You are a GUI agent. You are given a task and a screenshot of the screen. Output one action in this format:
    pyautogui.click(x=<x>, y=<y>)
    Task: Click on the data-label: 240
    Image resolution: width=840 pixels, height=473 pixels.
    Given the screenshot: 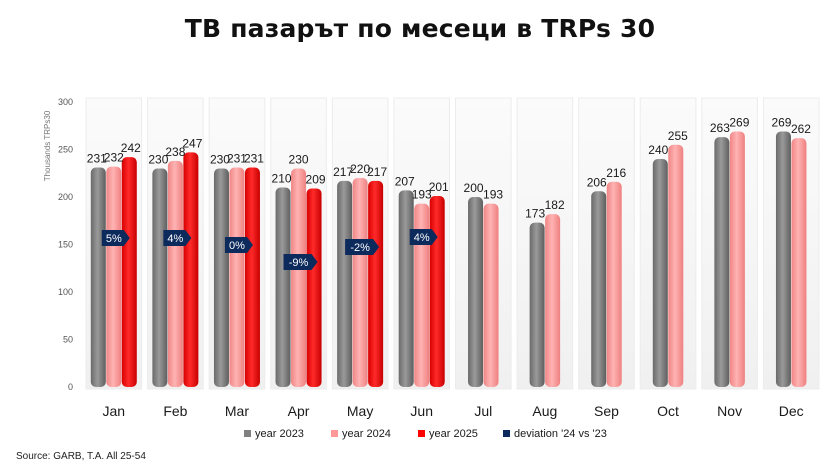 What is the action you would take?
    pyautogui.click(x=658, y=150)
    